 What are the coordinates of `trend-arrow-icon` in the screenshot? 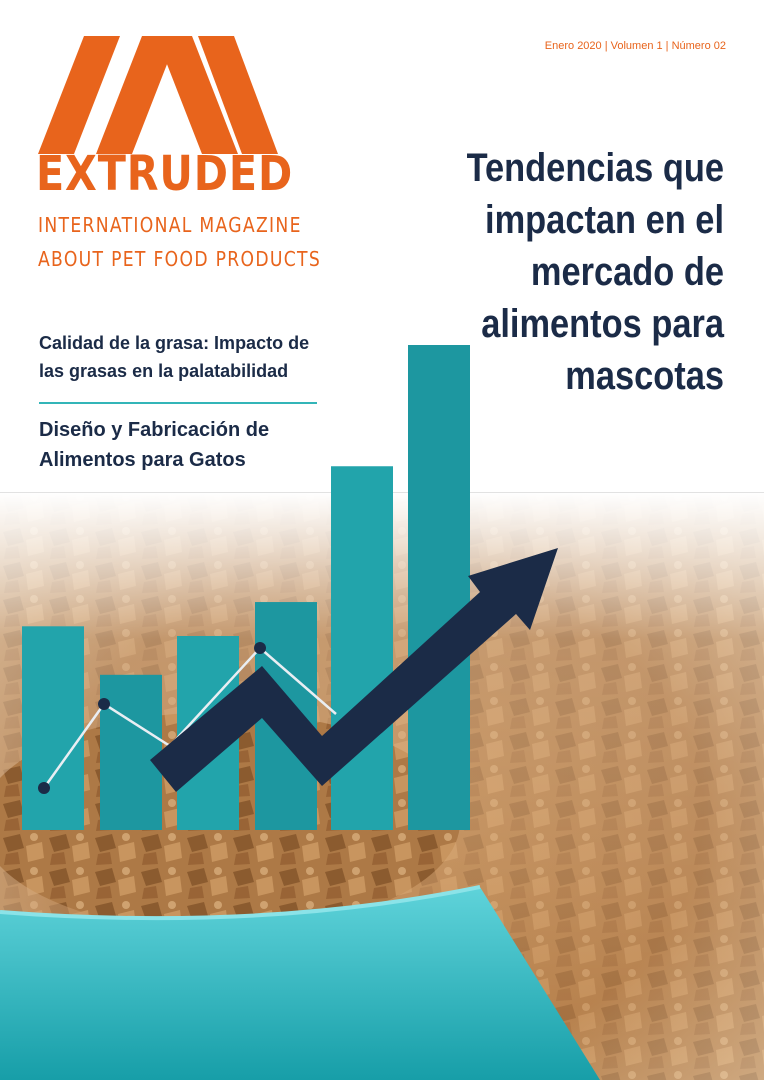 It's located at (354, 670).